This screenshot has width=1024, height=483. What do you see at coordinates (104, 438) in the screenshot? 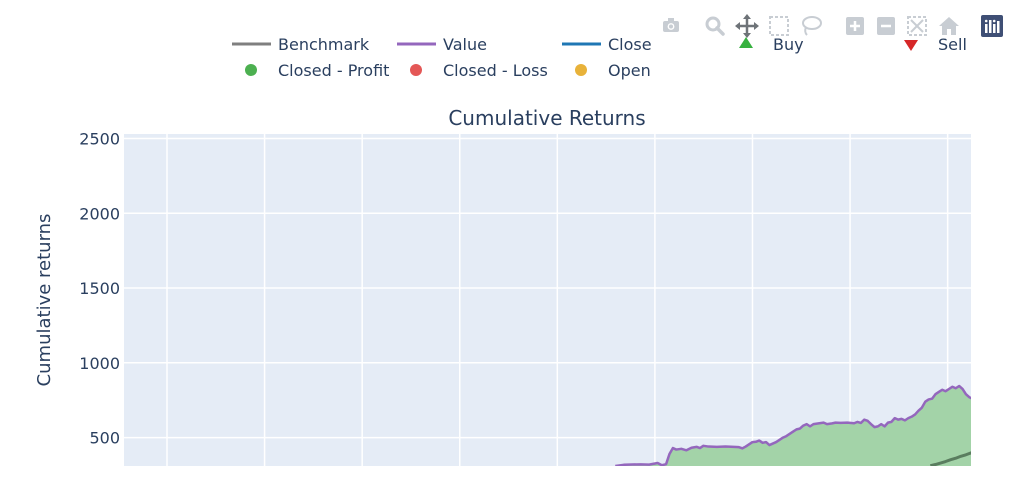
I see `y-tick-label: 500` at bounding box center [104, 438].